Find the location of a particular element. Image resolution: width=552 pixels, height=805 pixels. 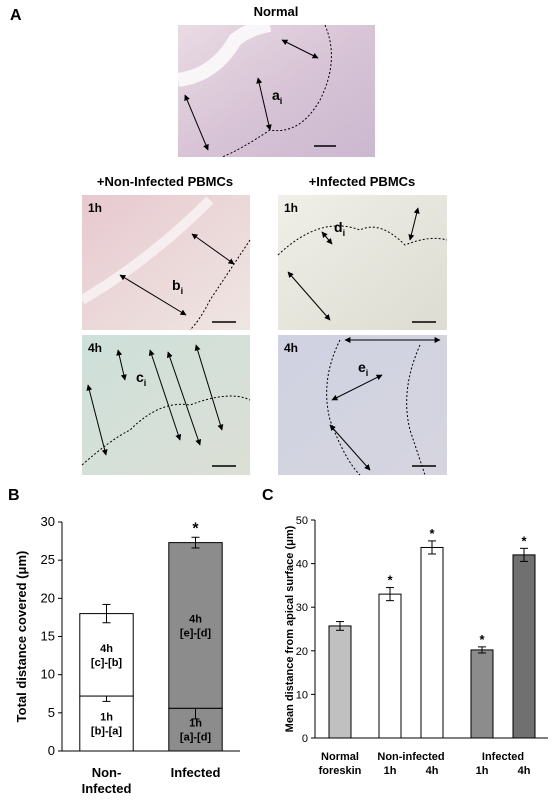

panel-label: B is located at coordinates (14, 495).